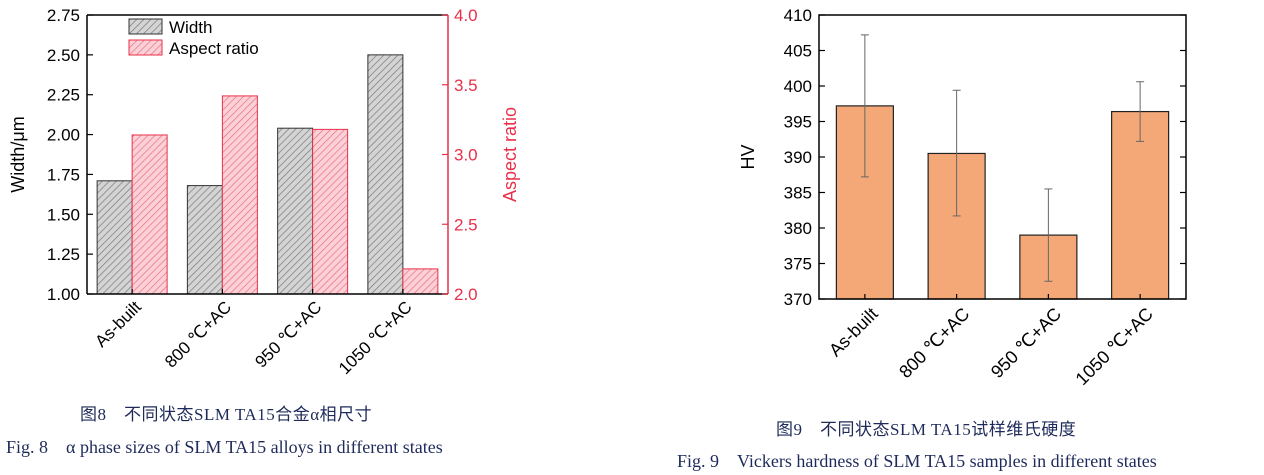 The height and width of the screenshot is (475, 1264). I want to click on y-tick-label: 375, so click(798, 264).